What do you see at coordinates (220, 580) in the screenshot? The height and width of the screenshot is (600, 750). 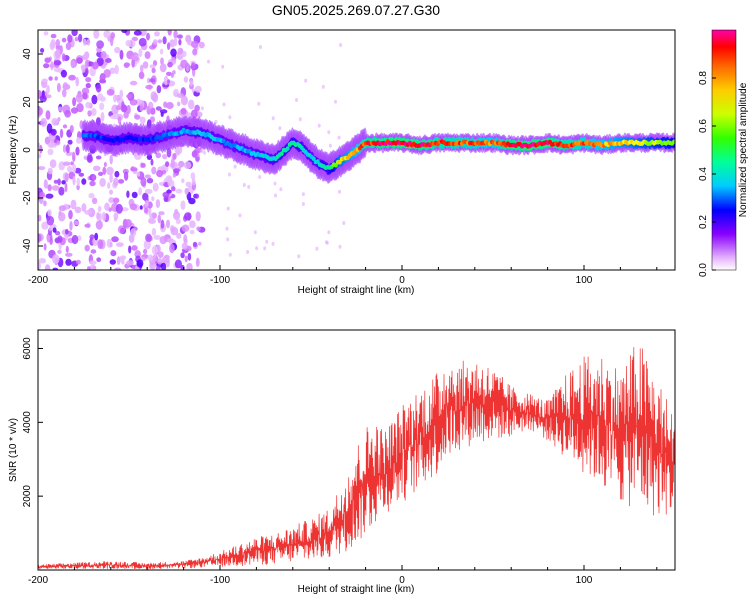 I see `x-tick-label: -100` at bounding box center [220, 580].